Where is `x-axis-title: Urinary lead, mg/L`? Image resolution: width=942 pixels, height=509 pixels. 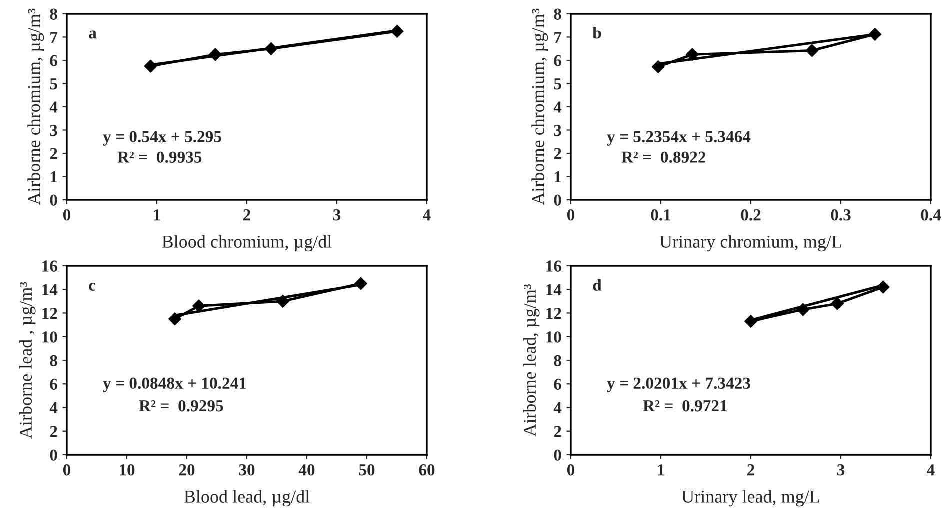 x-axis-title: Urinary lead, mg/L is located at coordinates (751, 498).